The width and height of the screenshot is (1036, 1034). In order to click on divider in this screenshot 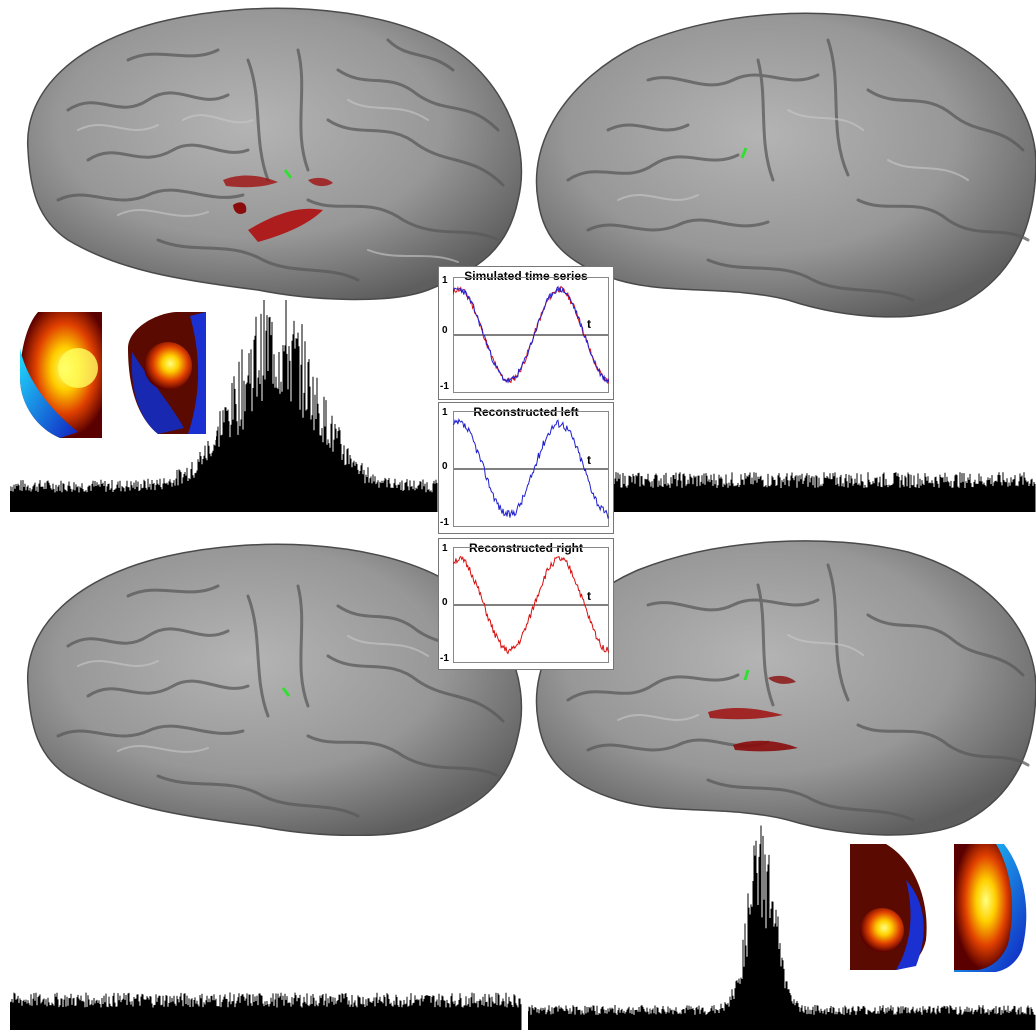, I will do `click(525, 775)`.